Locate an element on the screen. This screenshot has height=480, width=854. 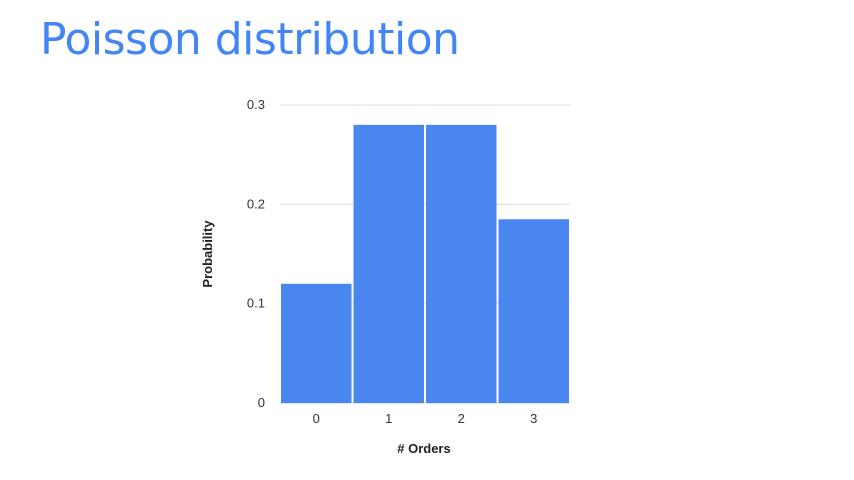
y-tick-label: 0.3 is located at coordinates (256, 104).